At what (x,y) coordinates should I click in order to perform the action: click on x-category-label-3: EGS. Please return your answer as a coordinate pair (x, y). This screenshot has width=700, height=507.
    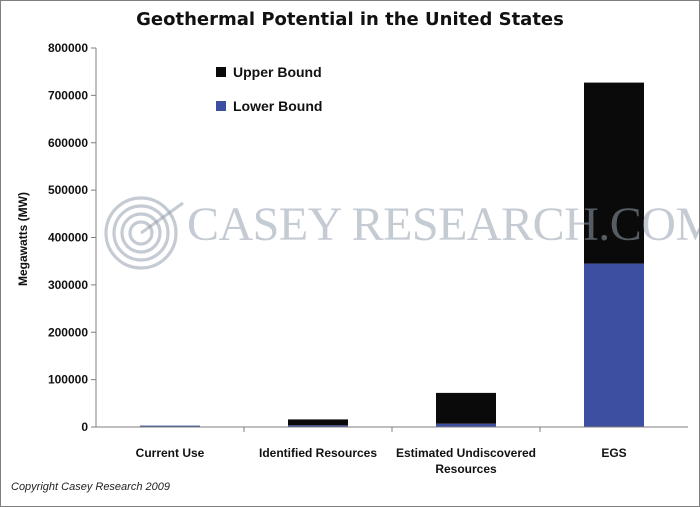
    Looking at the image, I should click on (613, 453).